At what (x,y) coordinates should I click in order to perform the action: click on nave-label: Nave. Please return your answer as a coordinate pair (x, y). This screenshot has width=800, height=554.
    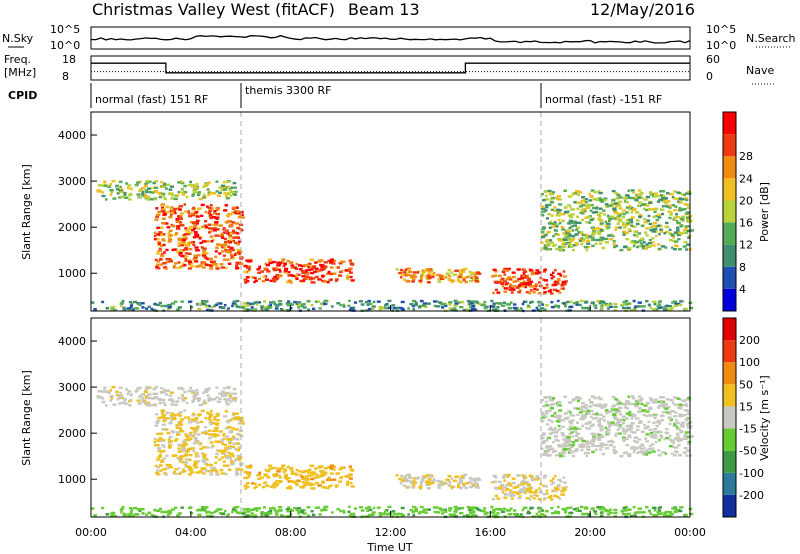
    Looking at the image, I should click on (760, 70).